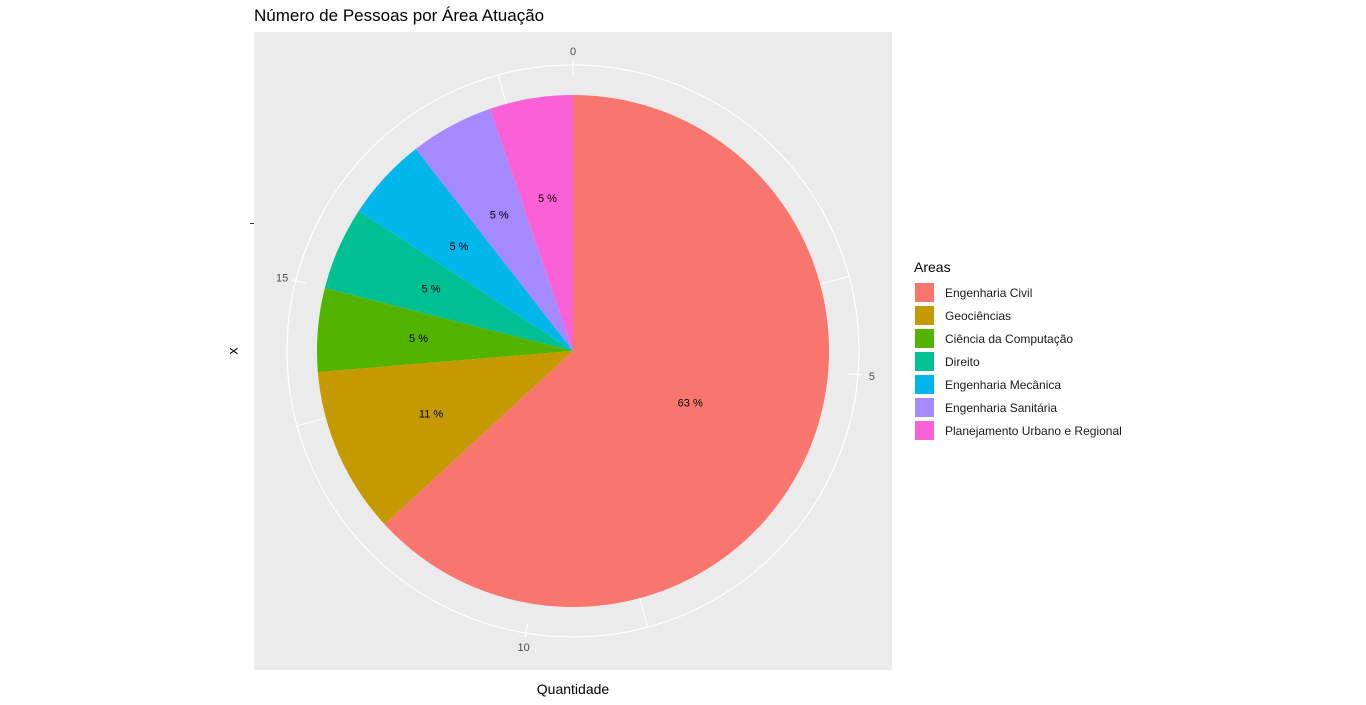  What do you see at coordinates (448, 280) in the screenshot?
I see `pie-slice-direito` at bounding box center [448, 280].